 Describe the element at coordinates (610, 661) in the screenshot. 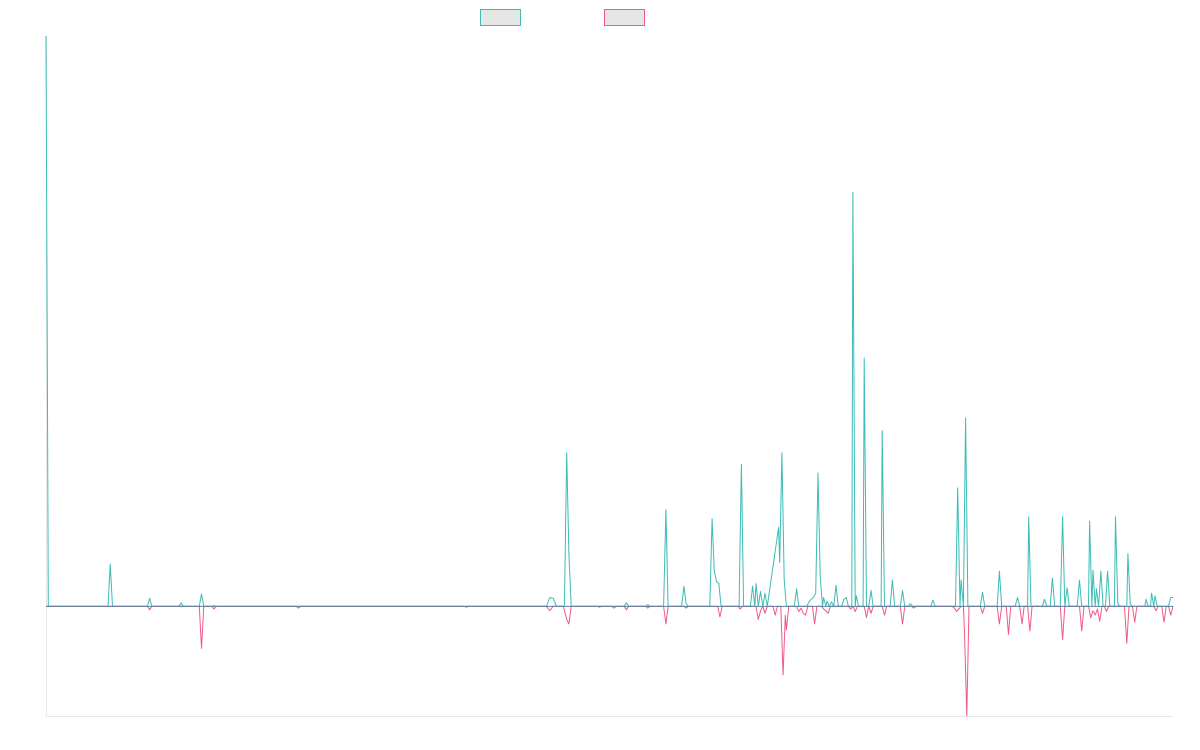

I see `series-line-down` at that location.